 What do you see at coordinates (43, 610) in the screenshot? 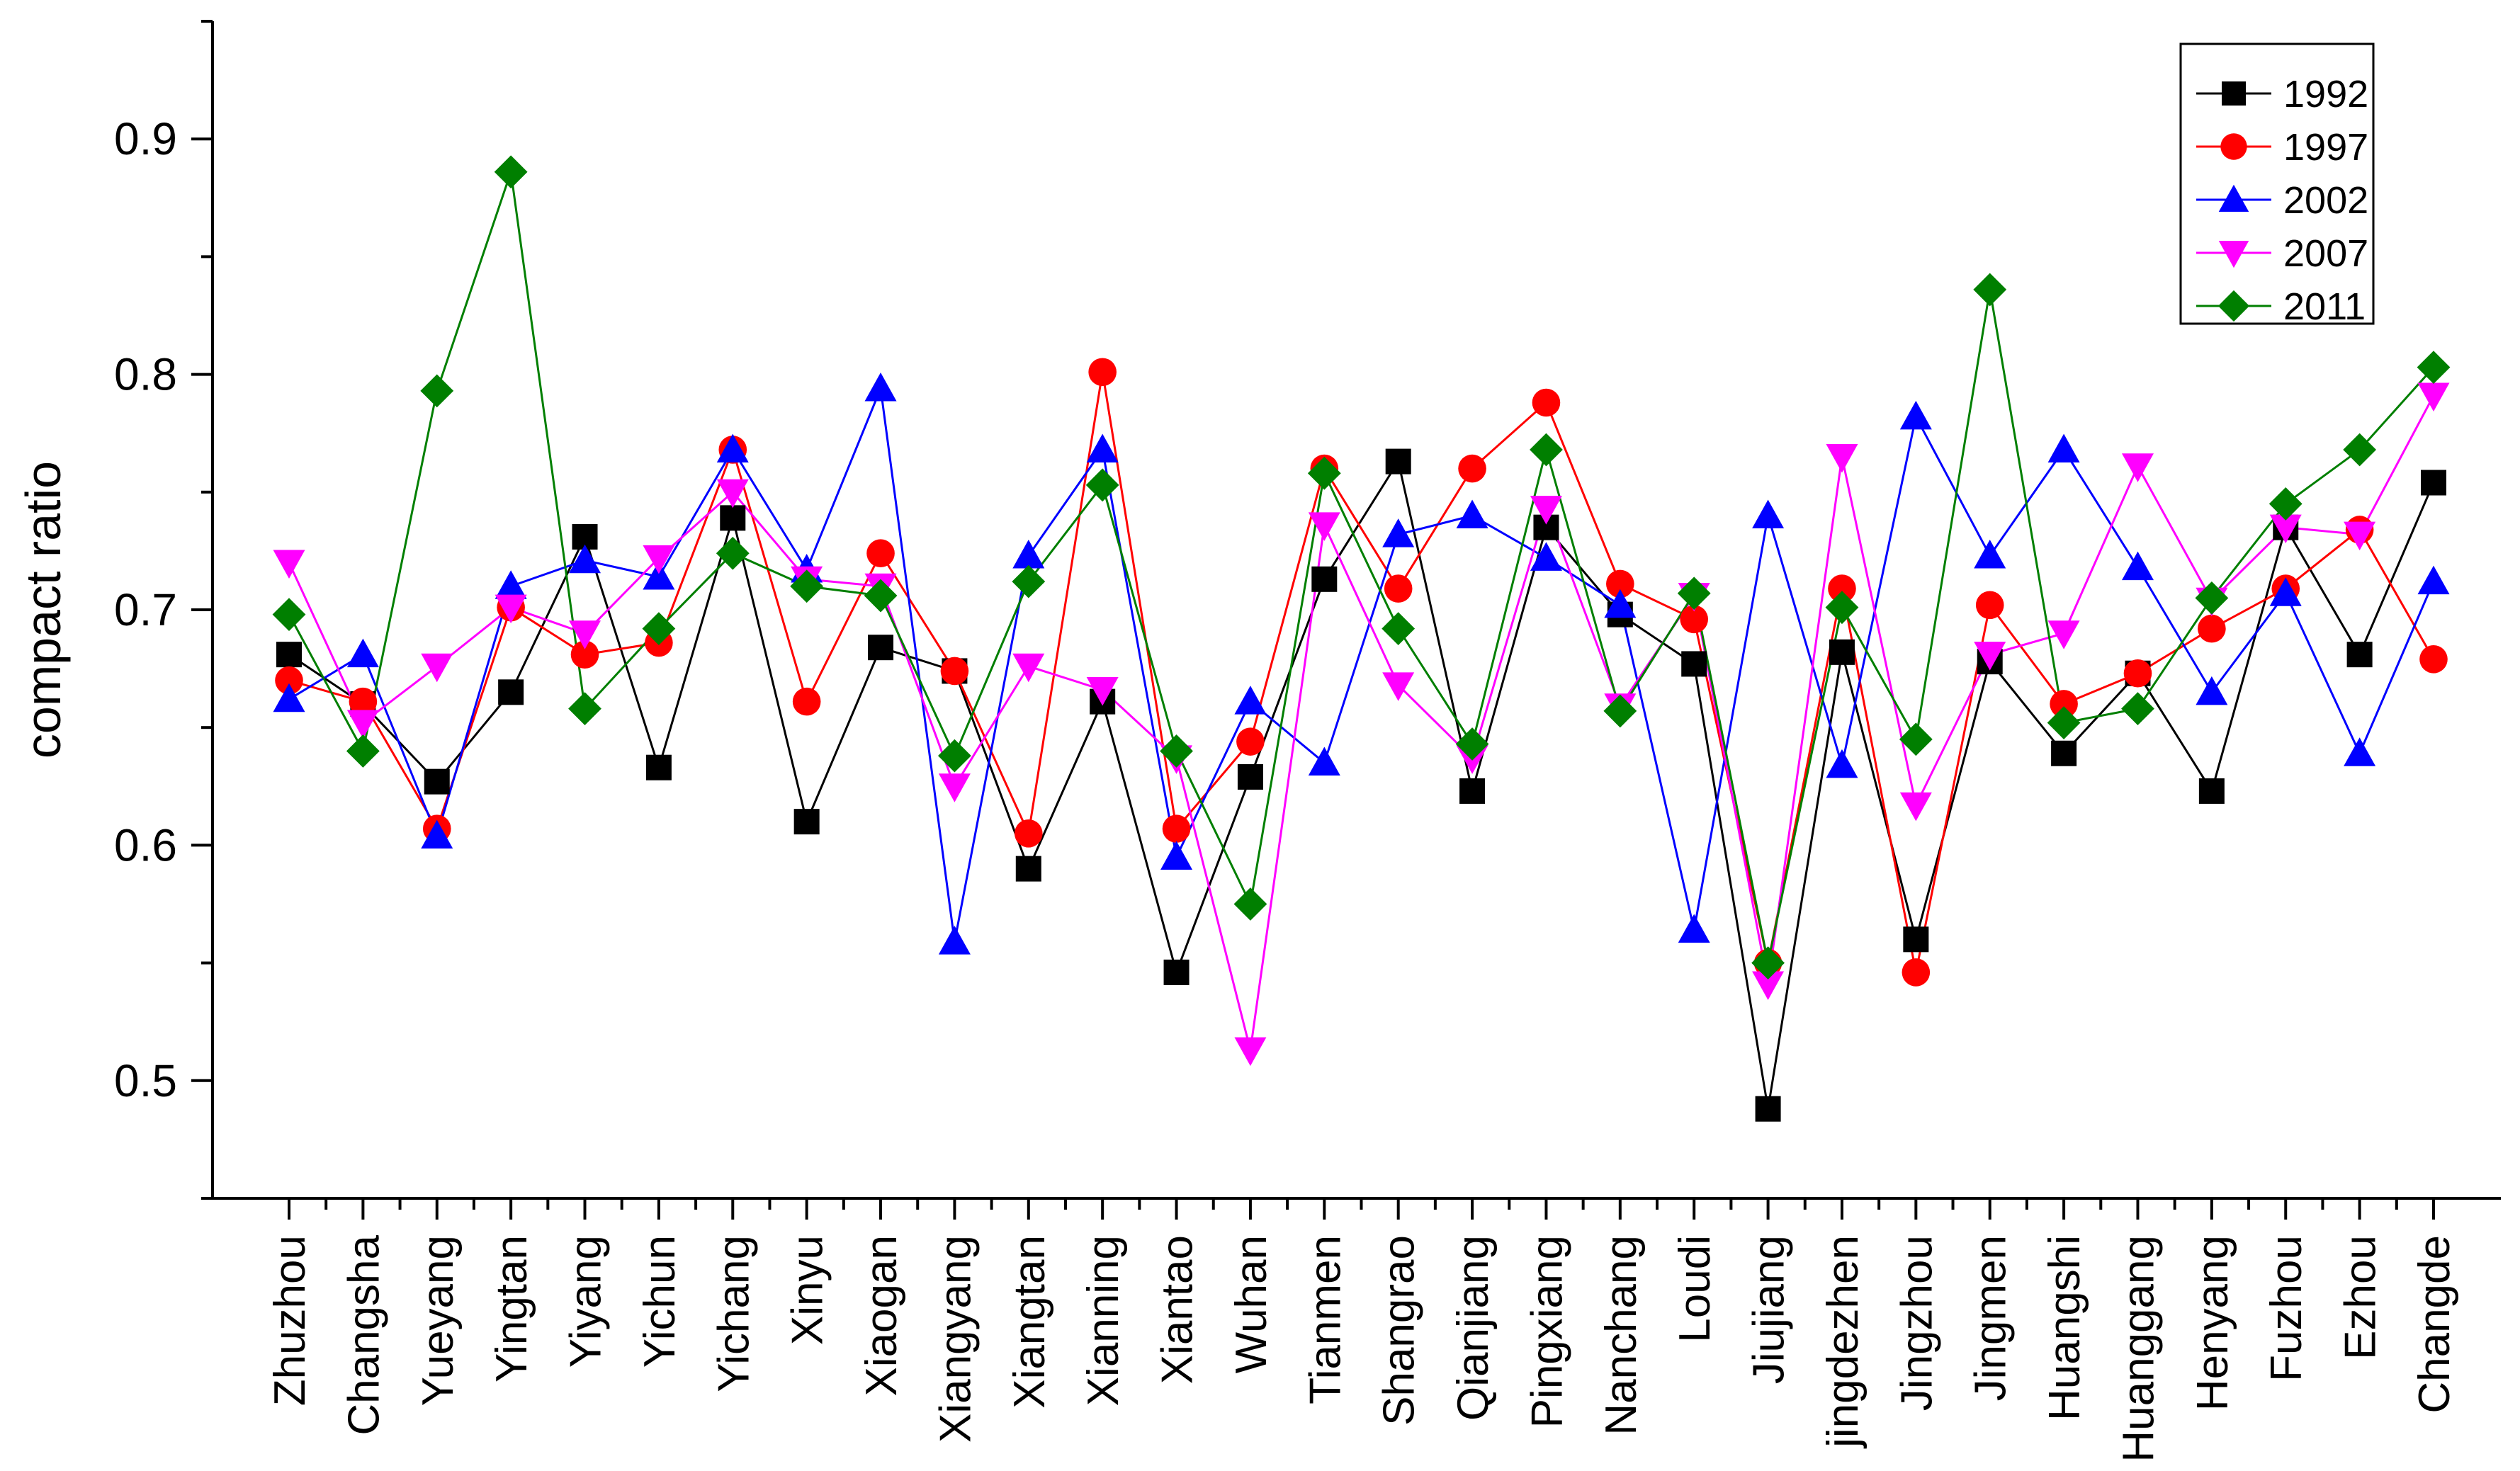
I see `y-axis-title: compact ratio` at bounding box center [43, 610].